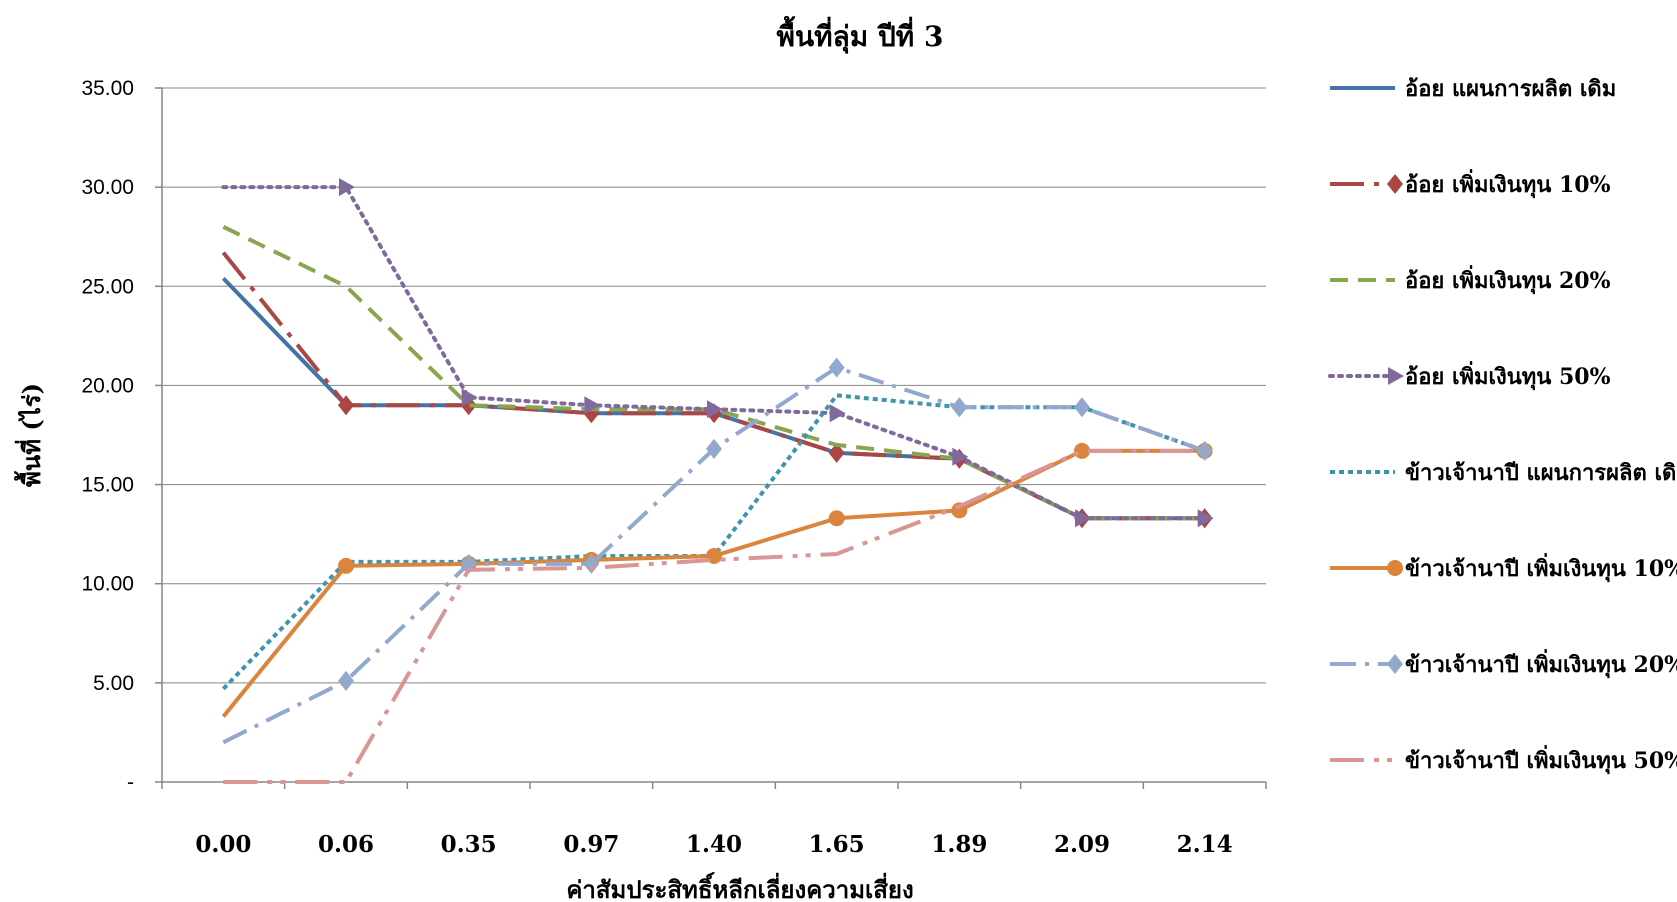  Describe the element at coordinates (1541, 663) in the screenshot. I see `legend-label: ข้าวเจ้านาปี เพิ่มเงินทุน 20%` at that location.